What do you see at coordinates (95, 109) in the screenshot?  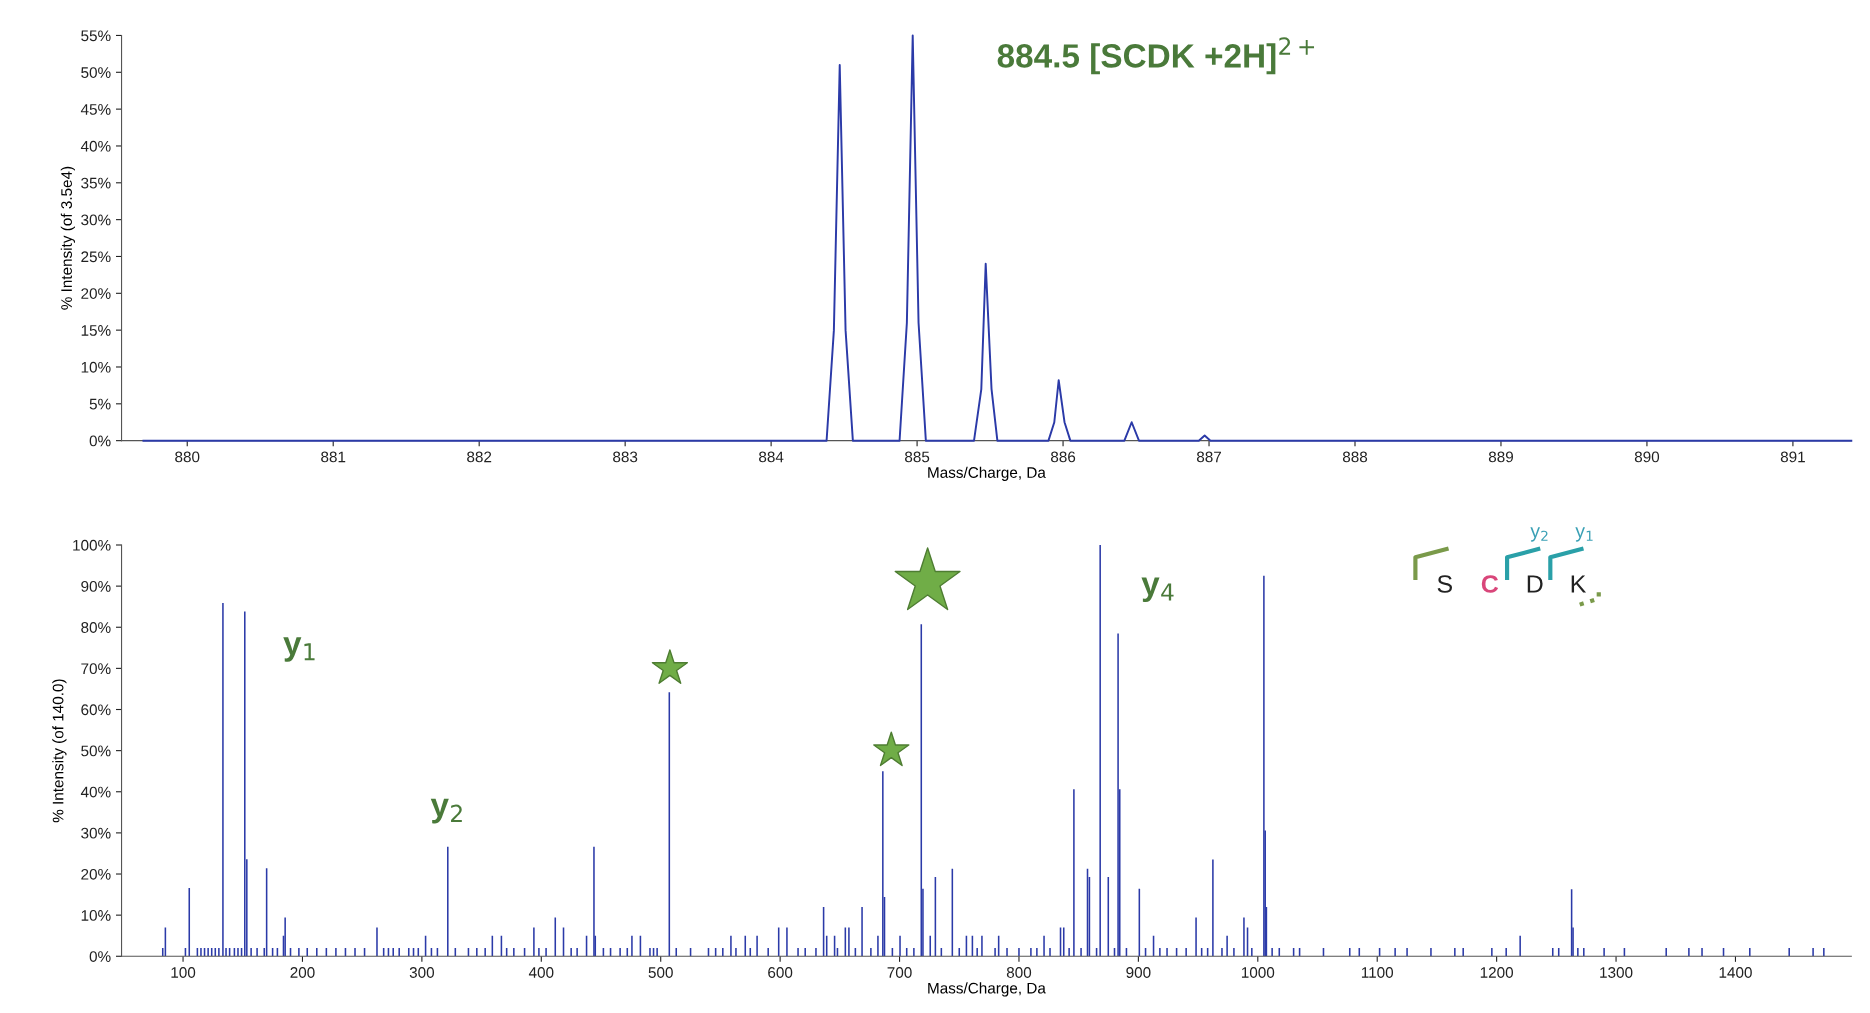 I see `y-tick-label: 45%` at bounding box center [95, 109].